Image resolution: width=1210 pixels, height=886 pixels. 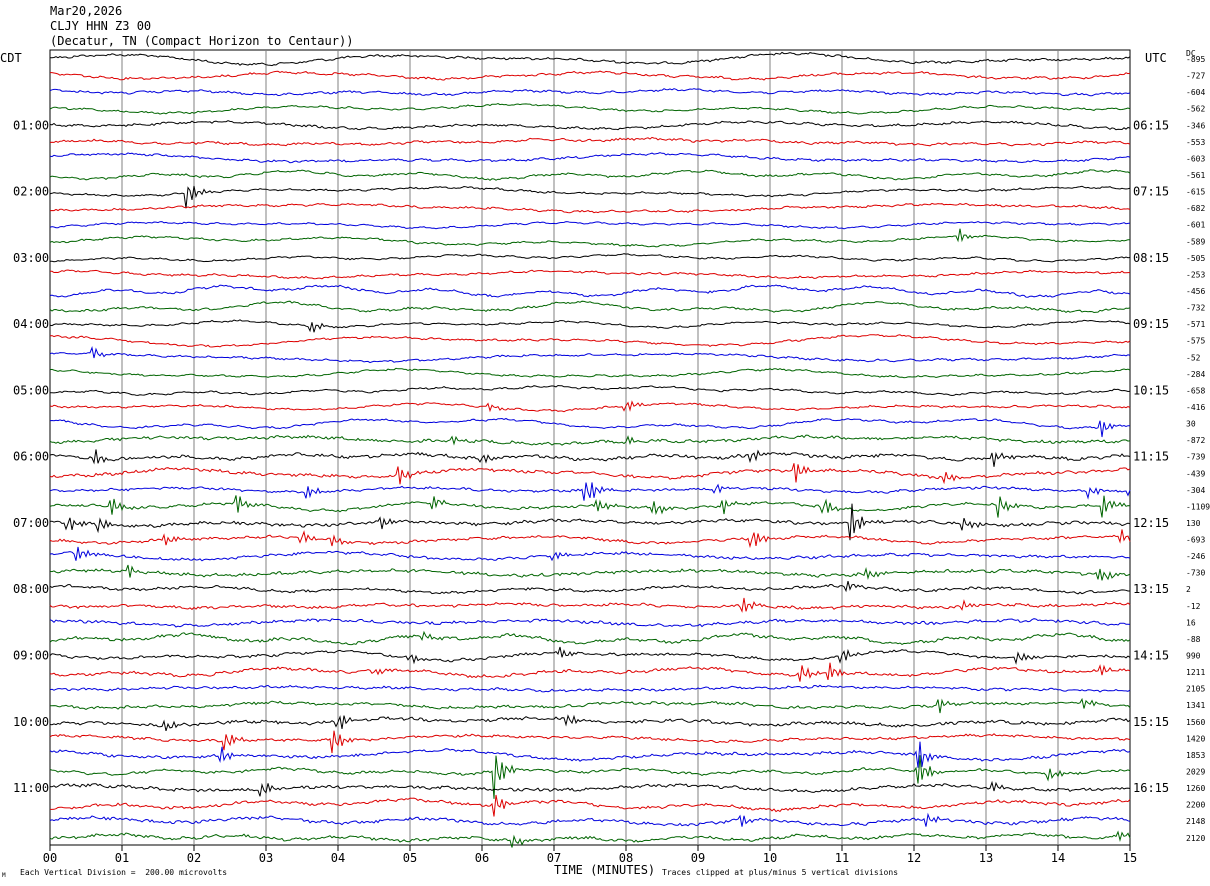 What do you see at coordinates (1193, 523) in the screenshot?
I see `dc-offset-label: 130` at bounding box center [1193, 523].